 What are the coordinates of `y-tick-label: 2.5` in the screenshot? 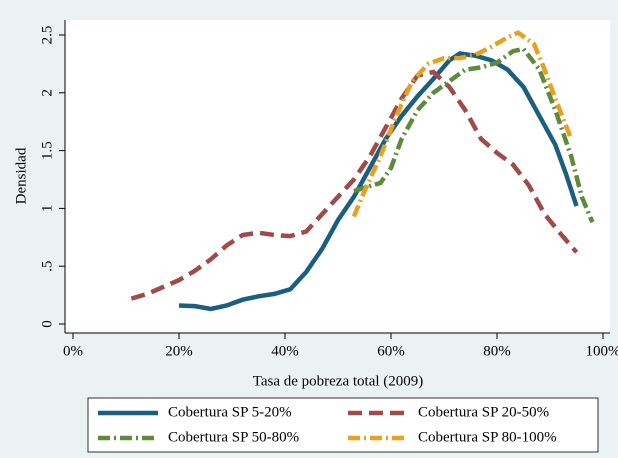 It's located at (47, 35).